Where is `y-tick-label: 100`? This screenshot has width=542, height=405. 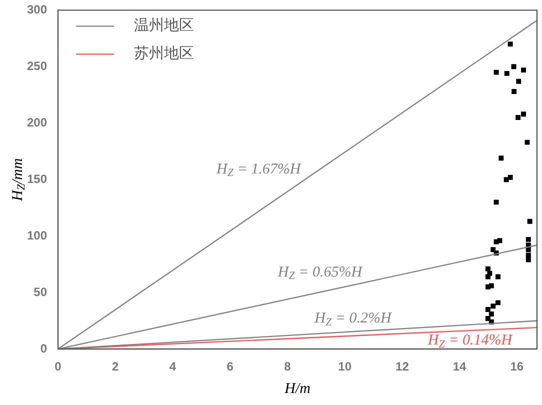 y-tick-label: 100 is located at coordinates (37, 235).